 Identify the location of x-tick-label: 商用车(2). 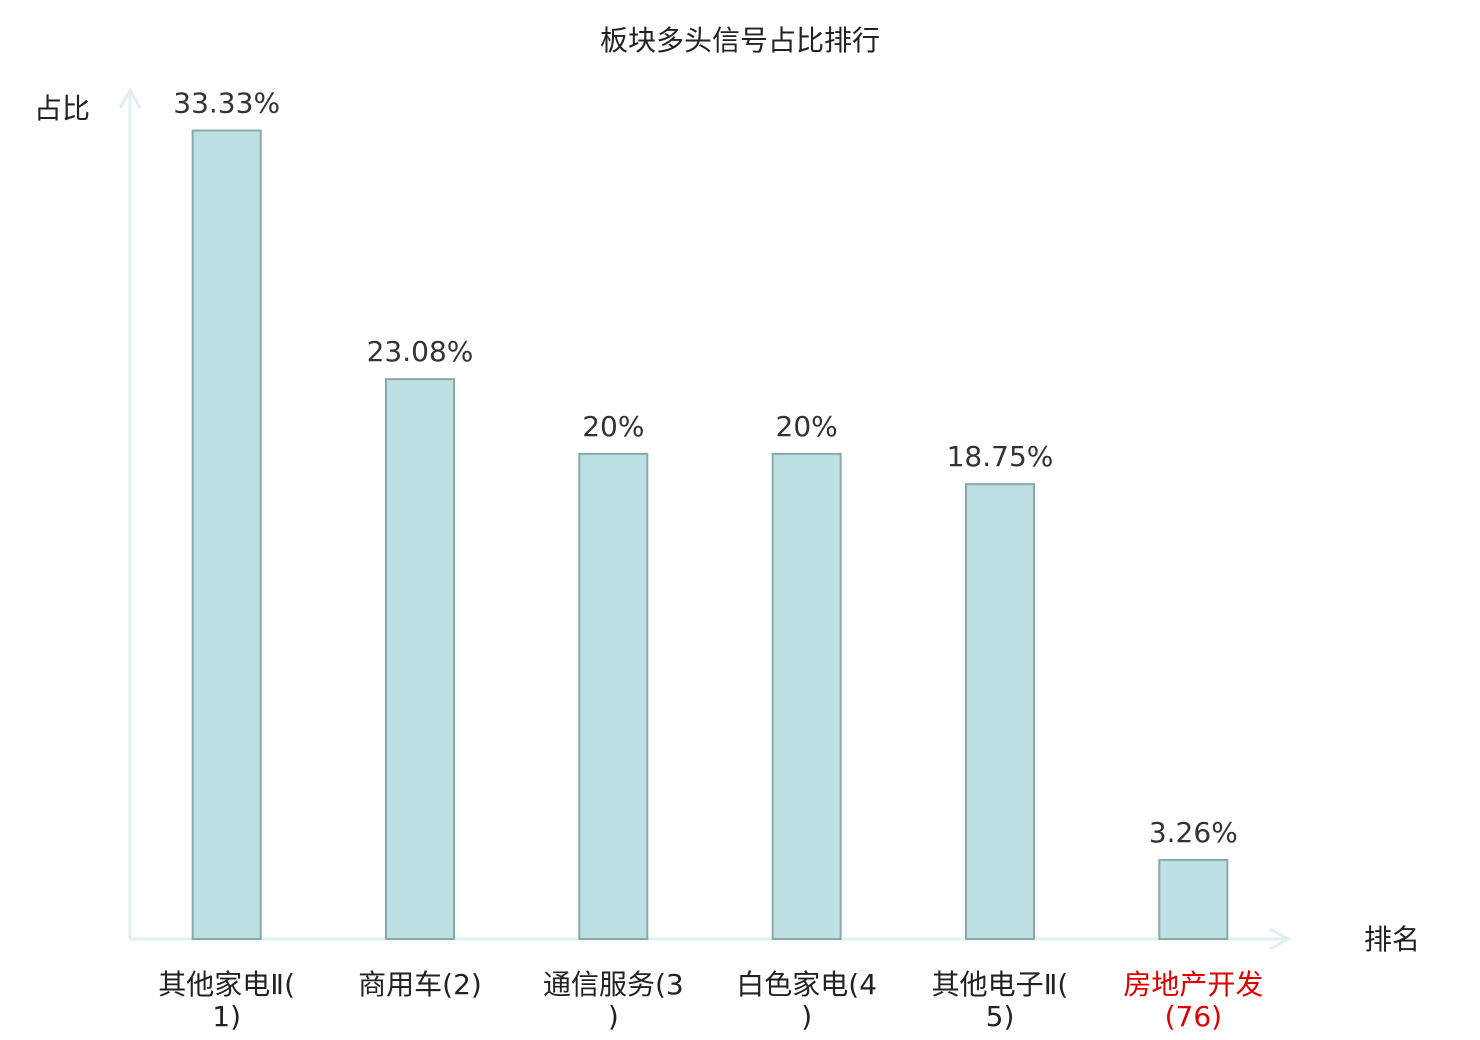
(420, 984).